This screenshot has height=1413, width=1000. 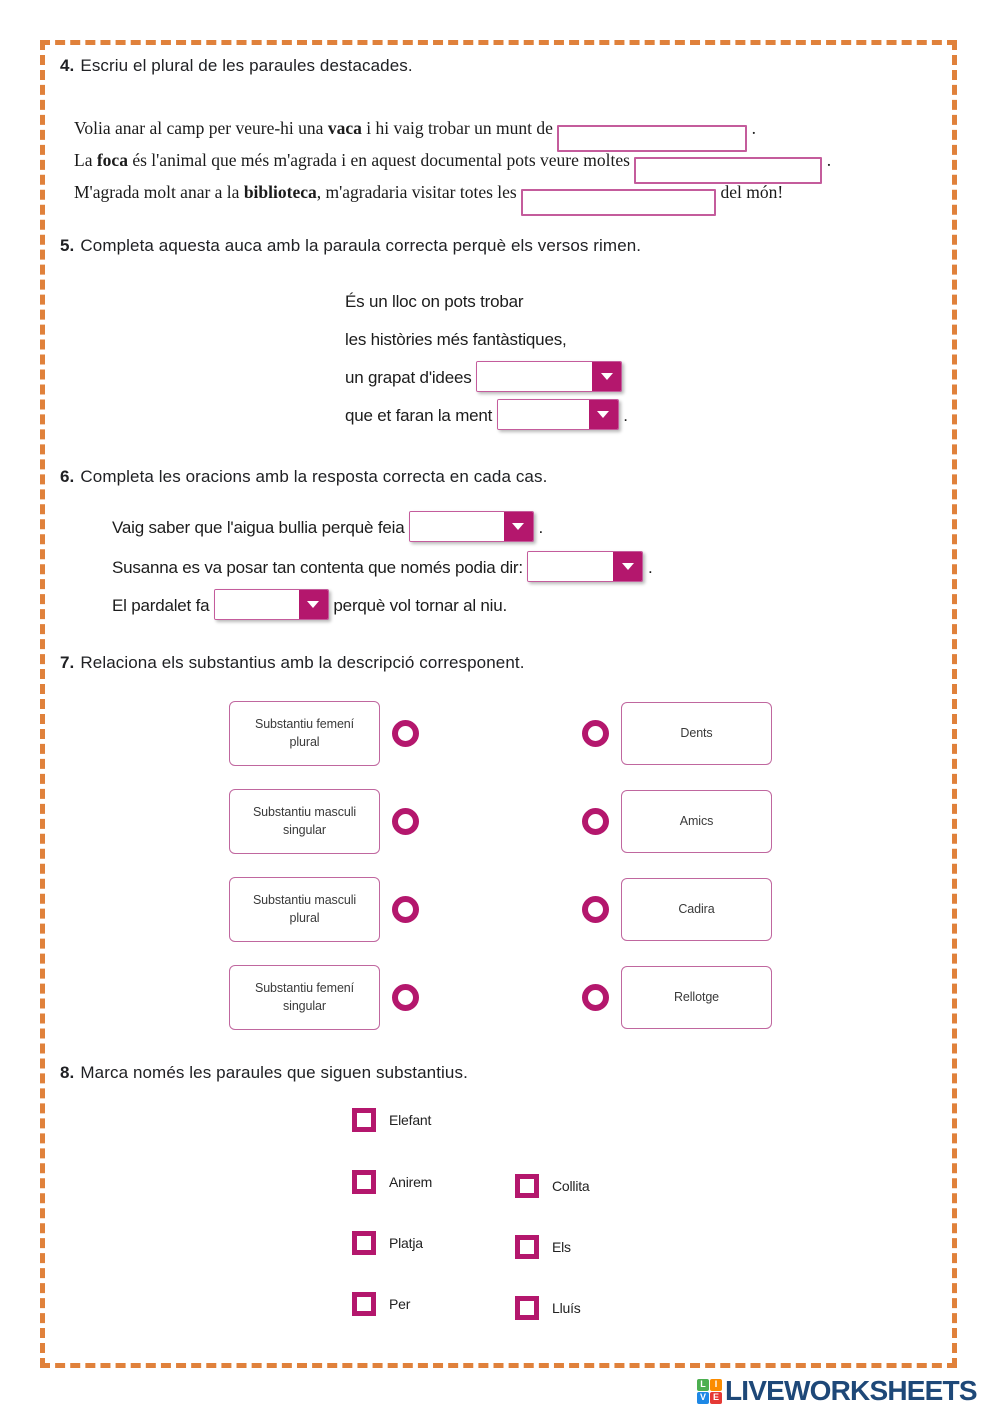 What do you see at coordinates (163, 605) in the screenshot?
I see `sentence-text: El pardalet fa` at bounding box center [163, 605].